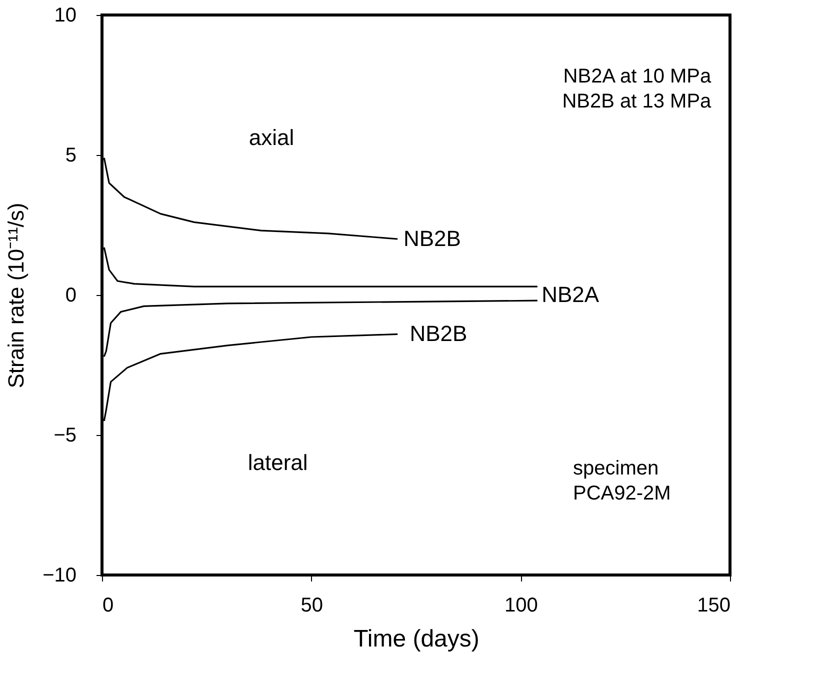  Describe the element at coordinates (65, 435) in the screenshot. I see `y-tick-label: −5` at that location.